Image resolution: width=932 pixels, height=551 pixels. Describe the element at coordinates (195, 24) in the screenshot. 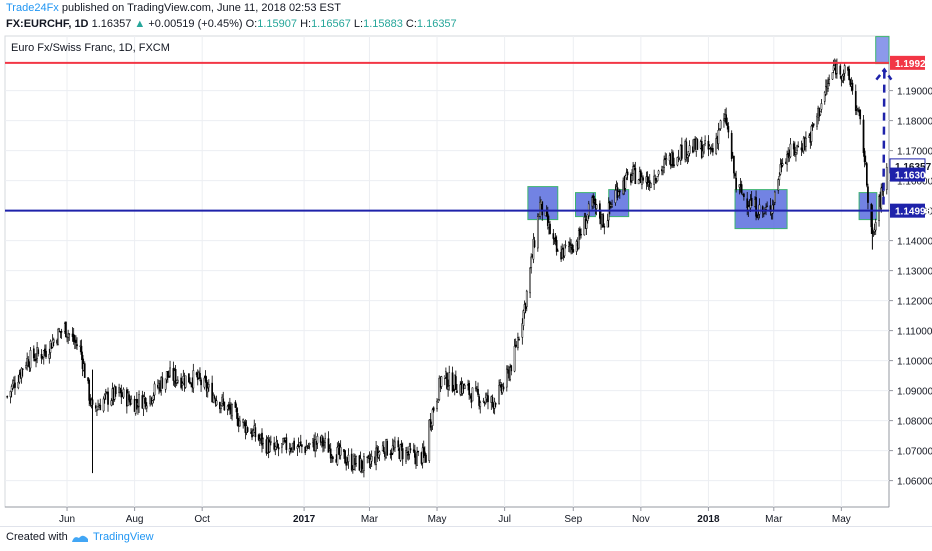

I see `change-value: +0.00519 (+0.45%)` at that location.